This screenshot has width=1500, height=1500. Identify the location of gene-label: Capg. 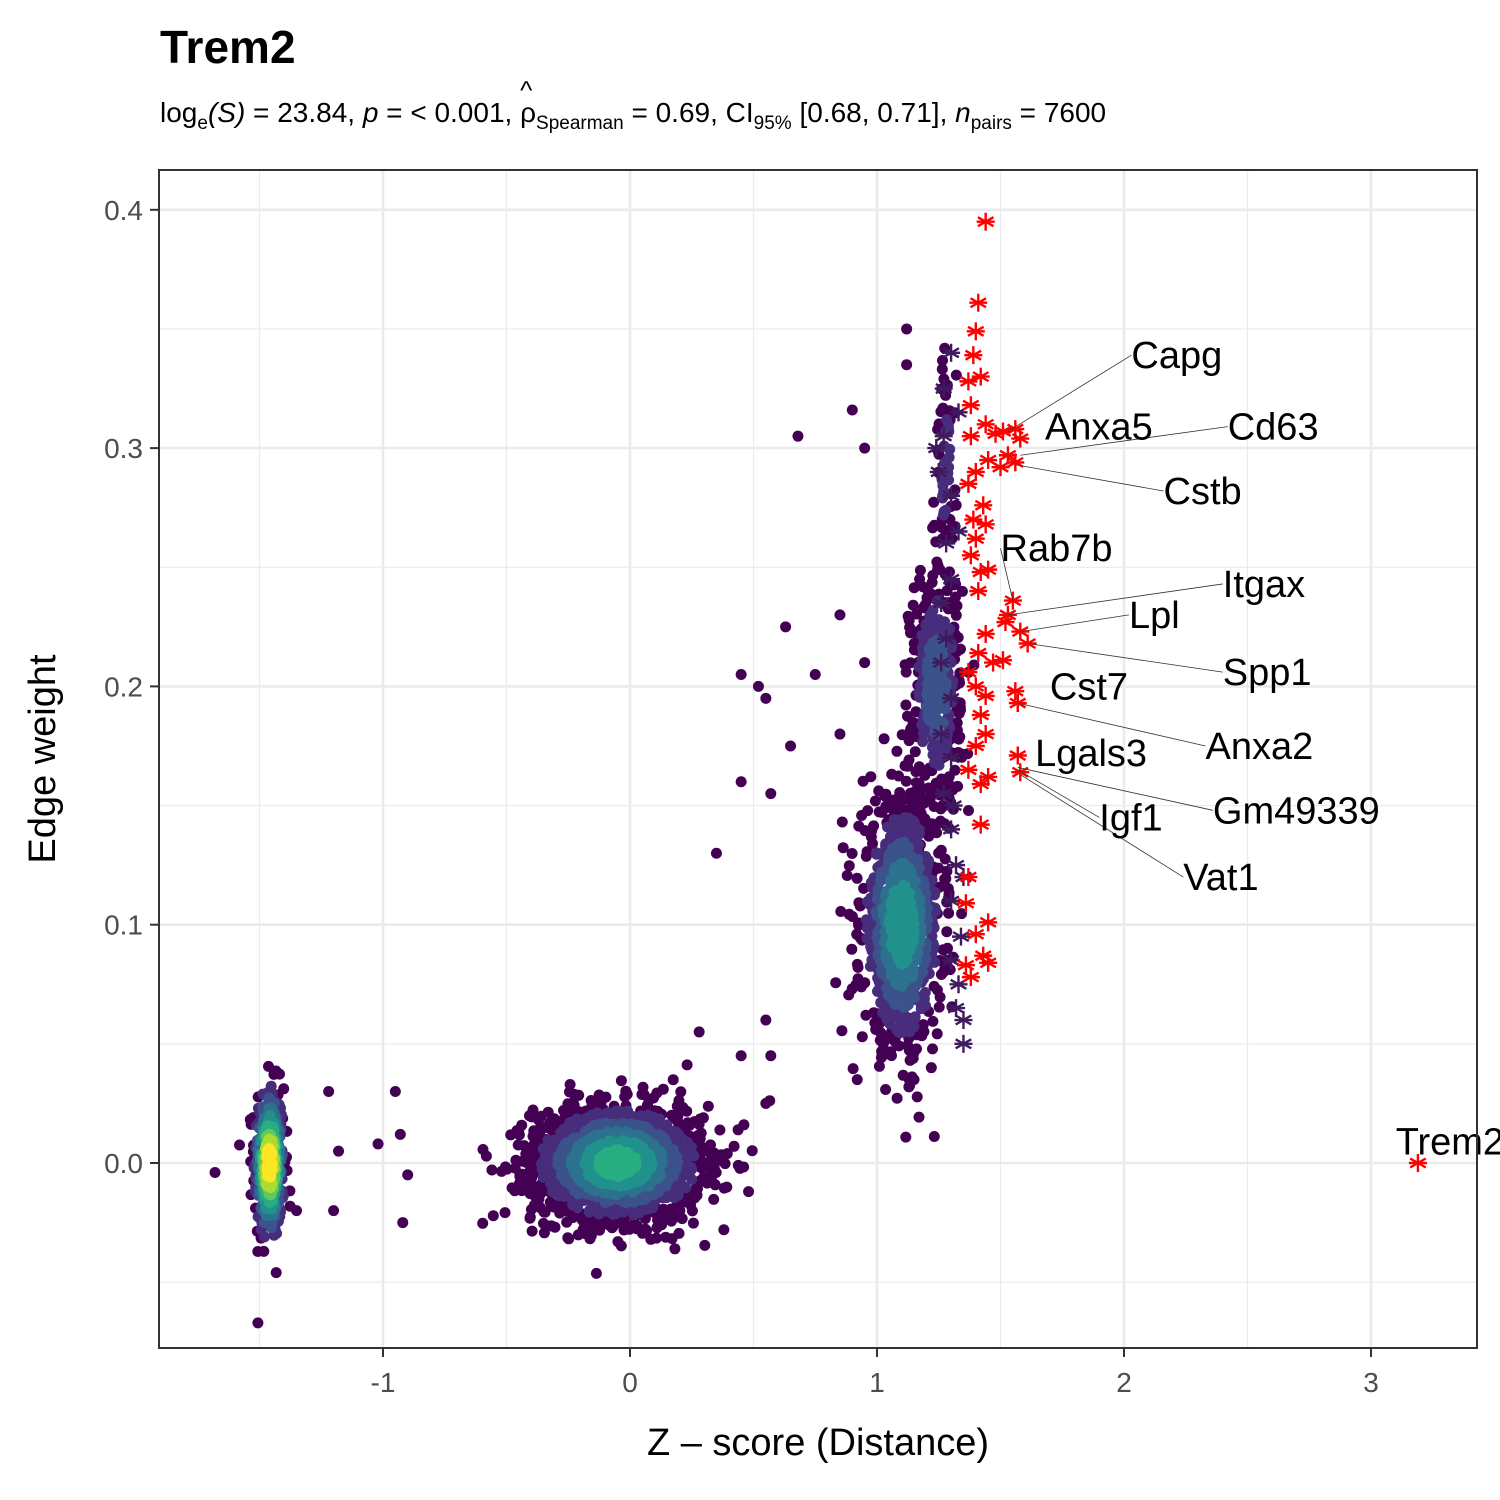
(1176, 356).